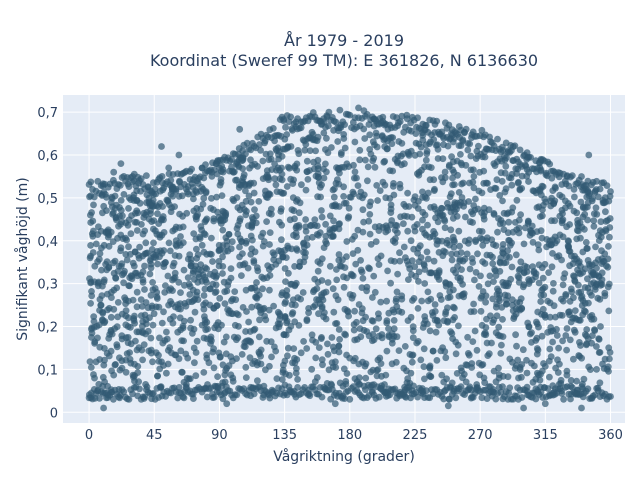 The width and height of the screenshot is (640, 480). I want to click on x-tick-label: 90, so click(219, 435).